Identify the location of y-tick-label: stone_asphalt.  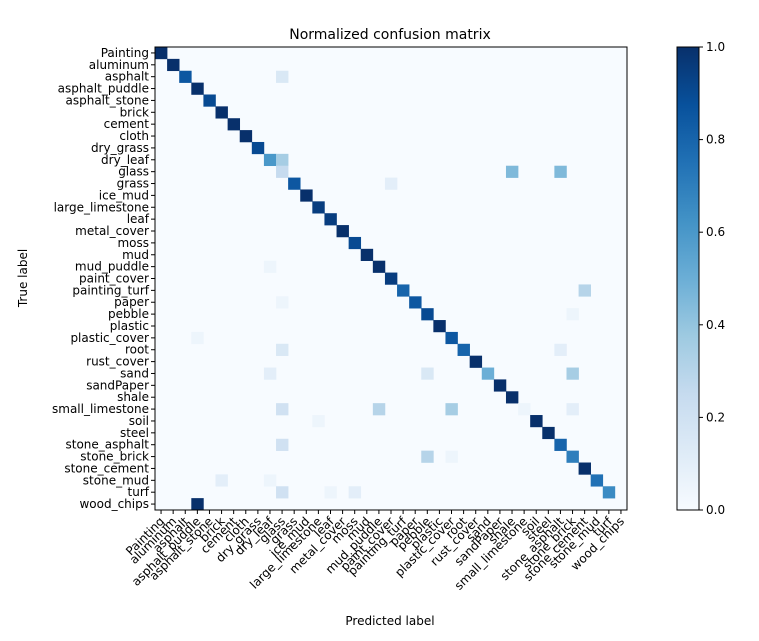
(107, 445).